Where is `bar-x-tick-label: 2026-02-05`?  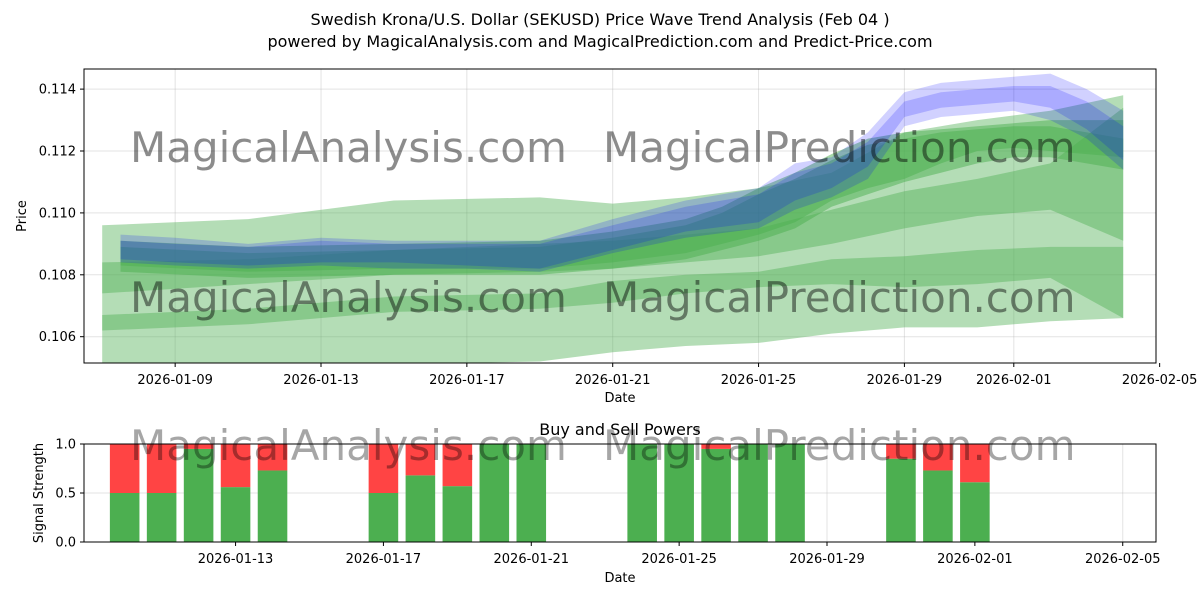 bar-x-tick-label: 2026-02-05 is located at coordinates (1123, 559).